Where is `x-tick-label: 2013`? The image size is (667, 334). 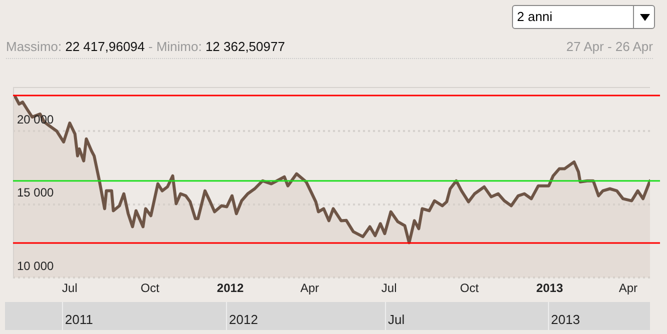
x-tick-label: 2013 is located at coordinates (550, 288).